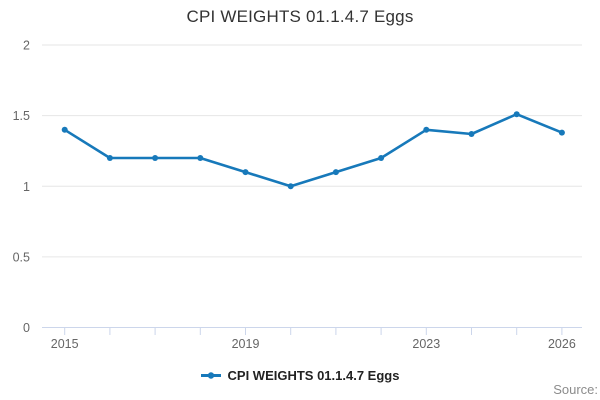  I want to click on x-axis-label: 2023, so click(426, 344).